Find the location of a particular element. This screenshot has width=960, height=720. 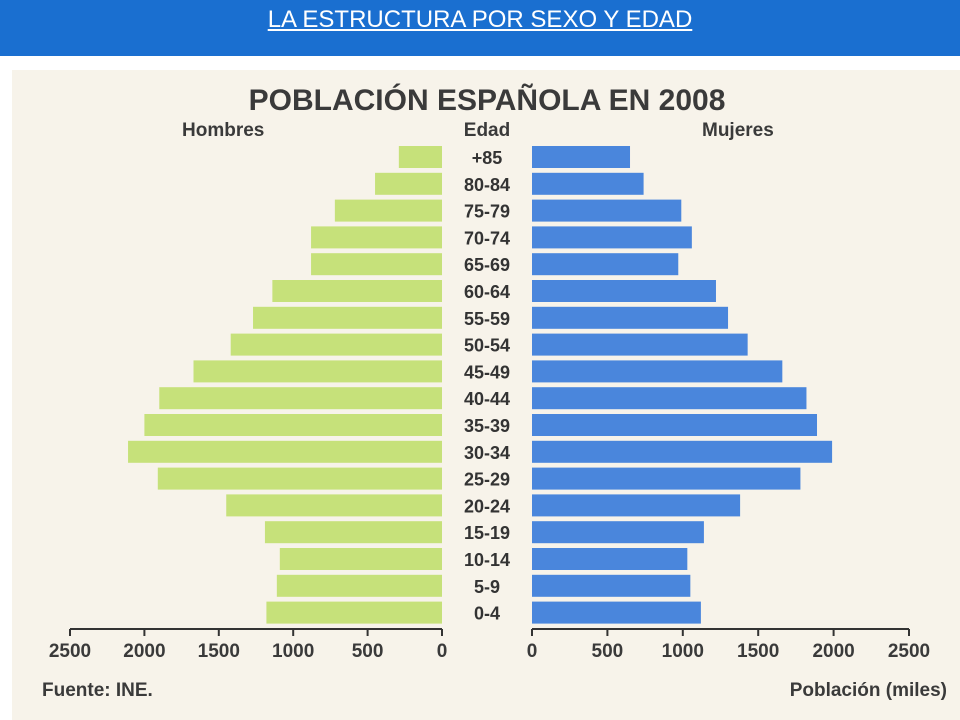

chart-title: POBLACIÓN ESPAÑOLA EN 2008 is located at coordinates (487, 100).